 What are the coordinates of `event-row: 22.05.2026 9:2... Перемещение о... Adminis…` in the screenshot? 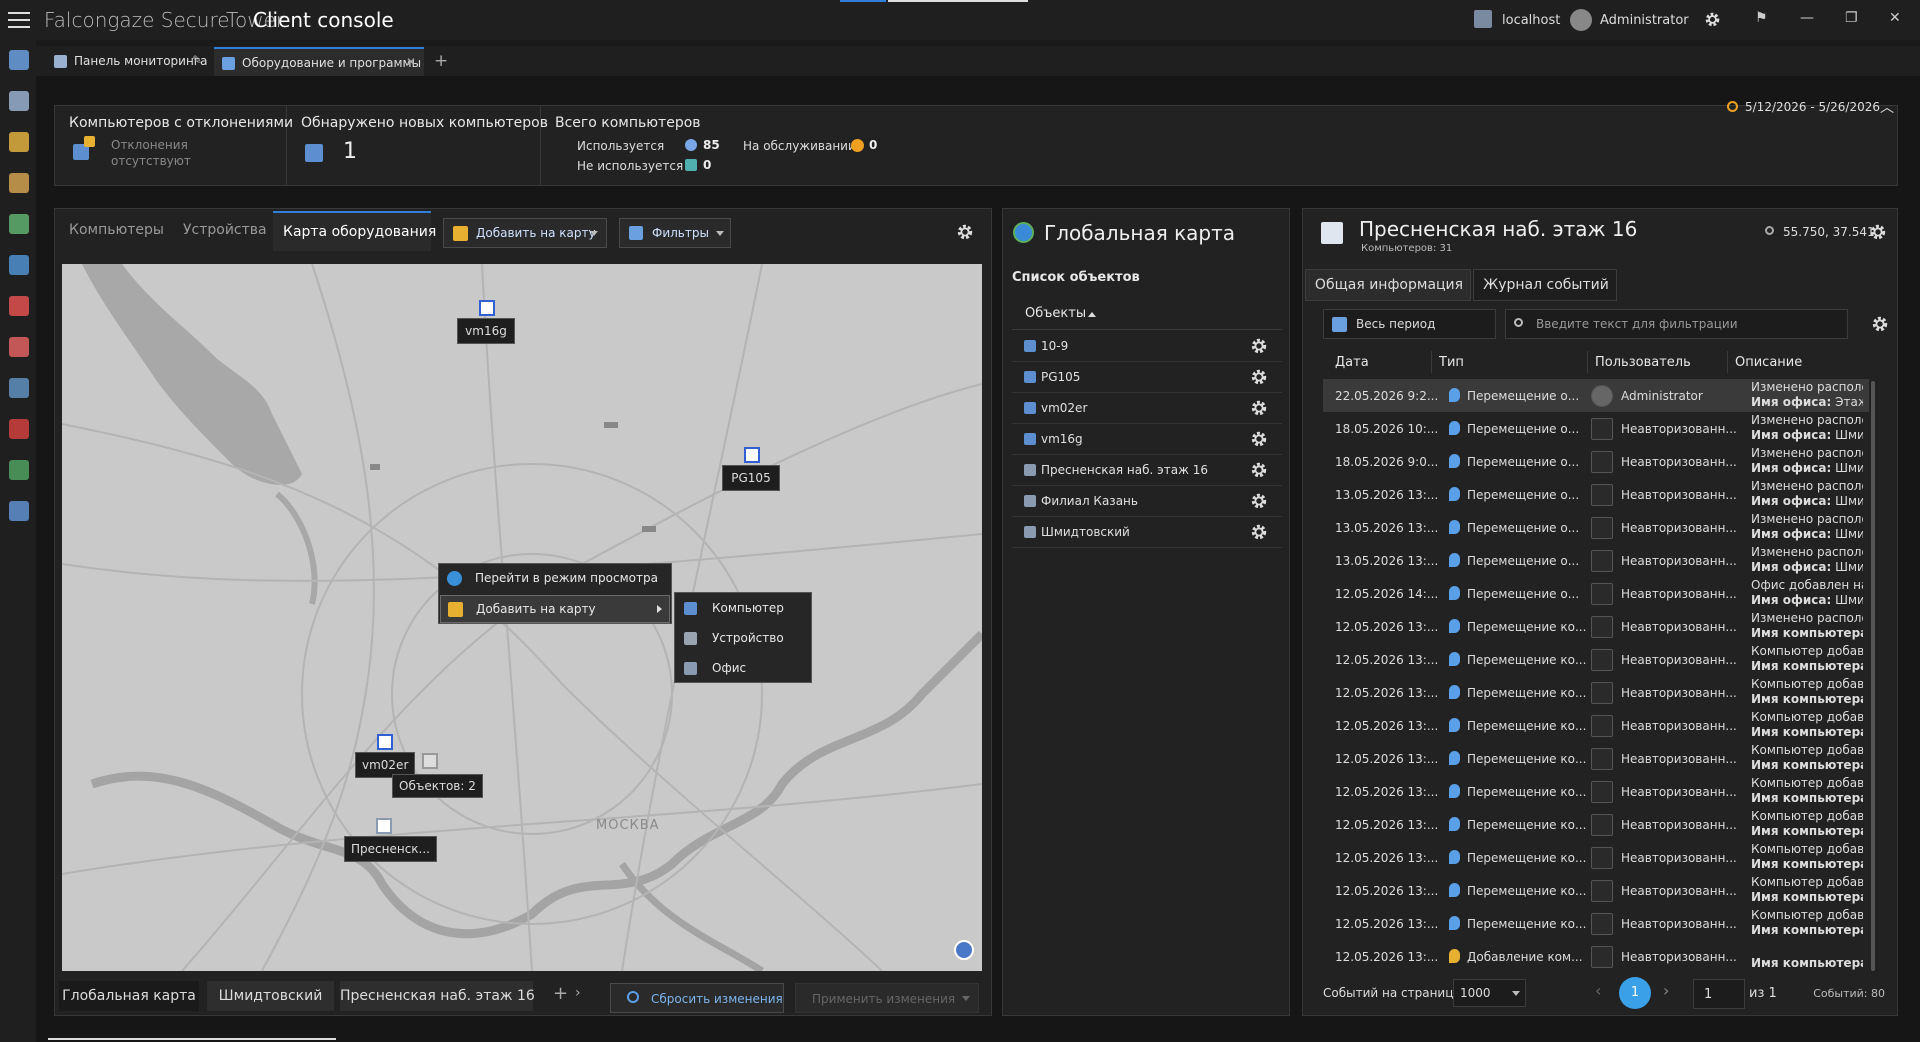 It's located at (1596, 395).